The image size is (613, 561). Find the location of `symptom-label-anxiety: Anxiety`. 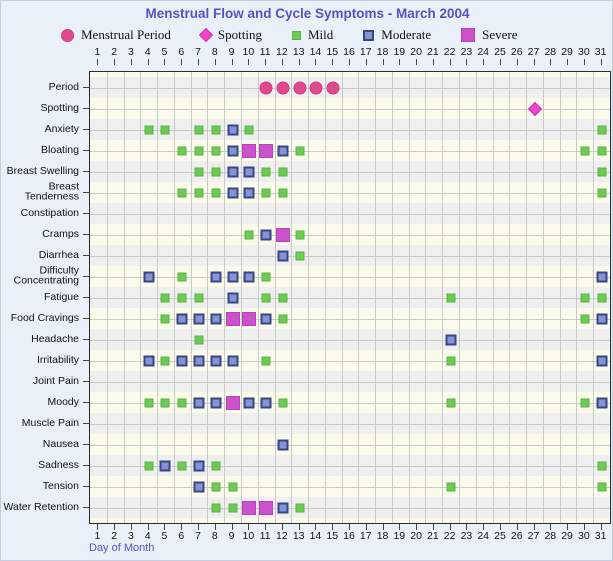

symptom-label-anxiety: Anxiety is located at coordinates (61, 128).